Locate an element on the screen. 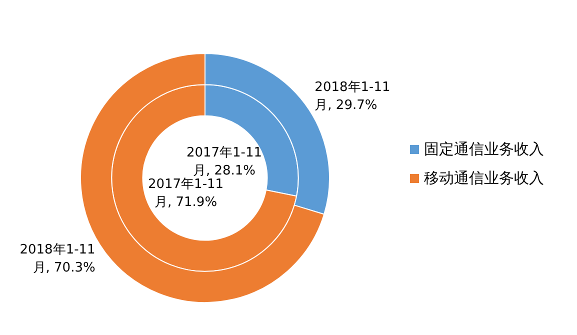 The width and height of the screenshot is (577, 335). data-label: 2018年1-11月, 70.3% is located at coordinates (58, 259).